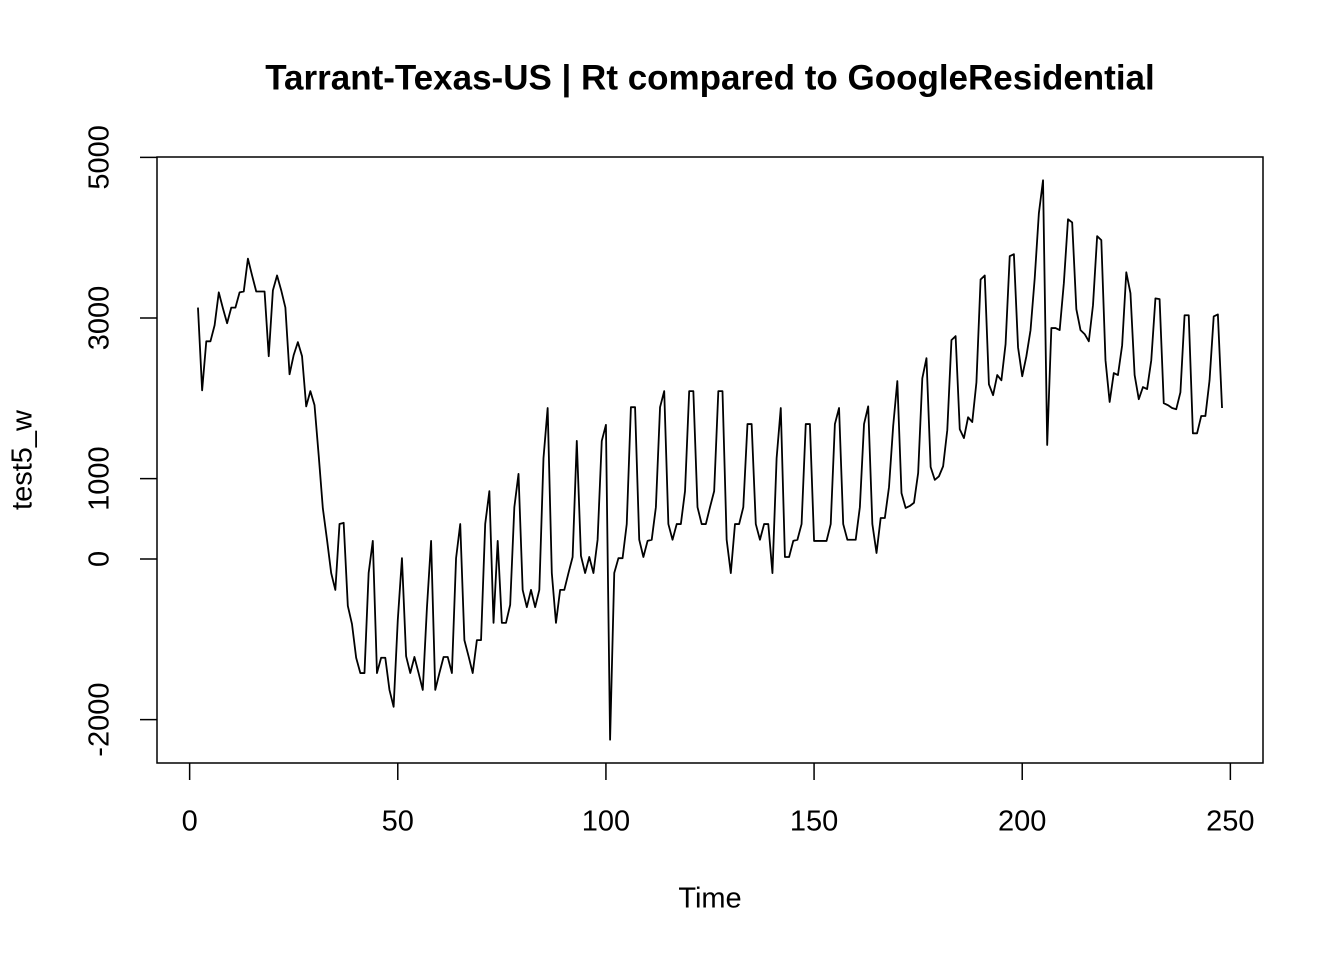  What do you see at coordinates (23, 459) in the screenshot?
I see `y-axis-label: test5_w` at bounding box center [23, 459].